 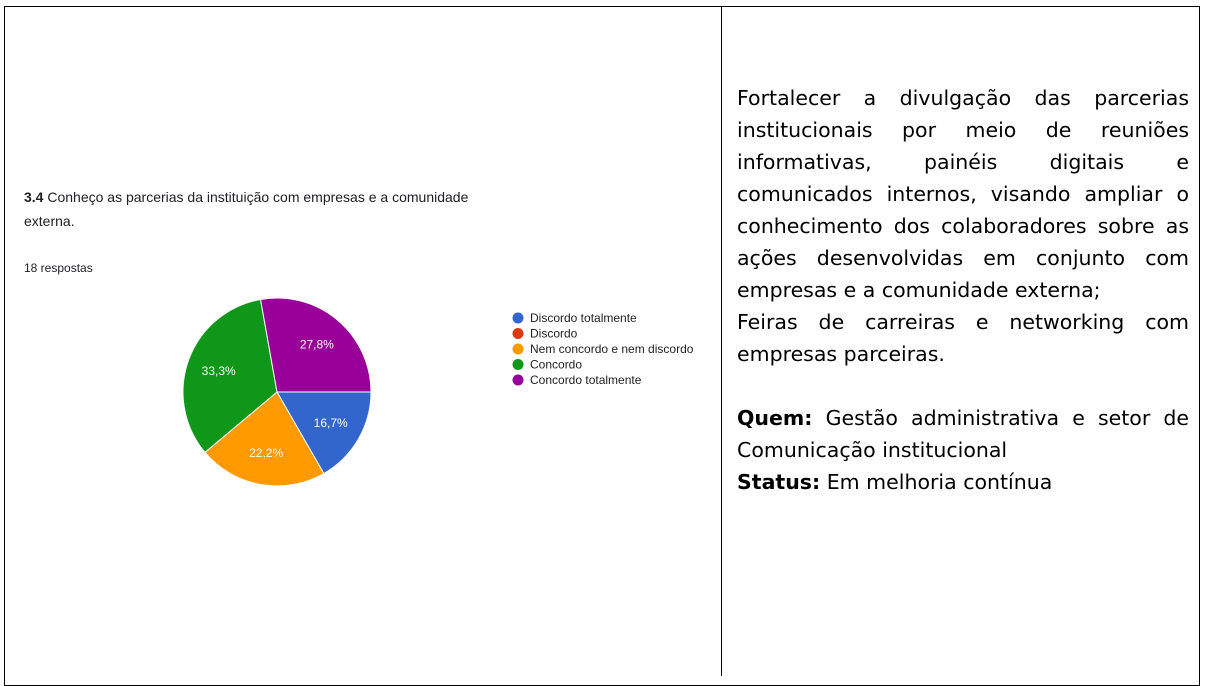 What do you see at coordinates (34, 197) in the screenshot?
I see `question-number: 3.4` at bounding box center [34, 197].